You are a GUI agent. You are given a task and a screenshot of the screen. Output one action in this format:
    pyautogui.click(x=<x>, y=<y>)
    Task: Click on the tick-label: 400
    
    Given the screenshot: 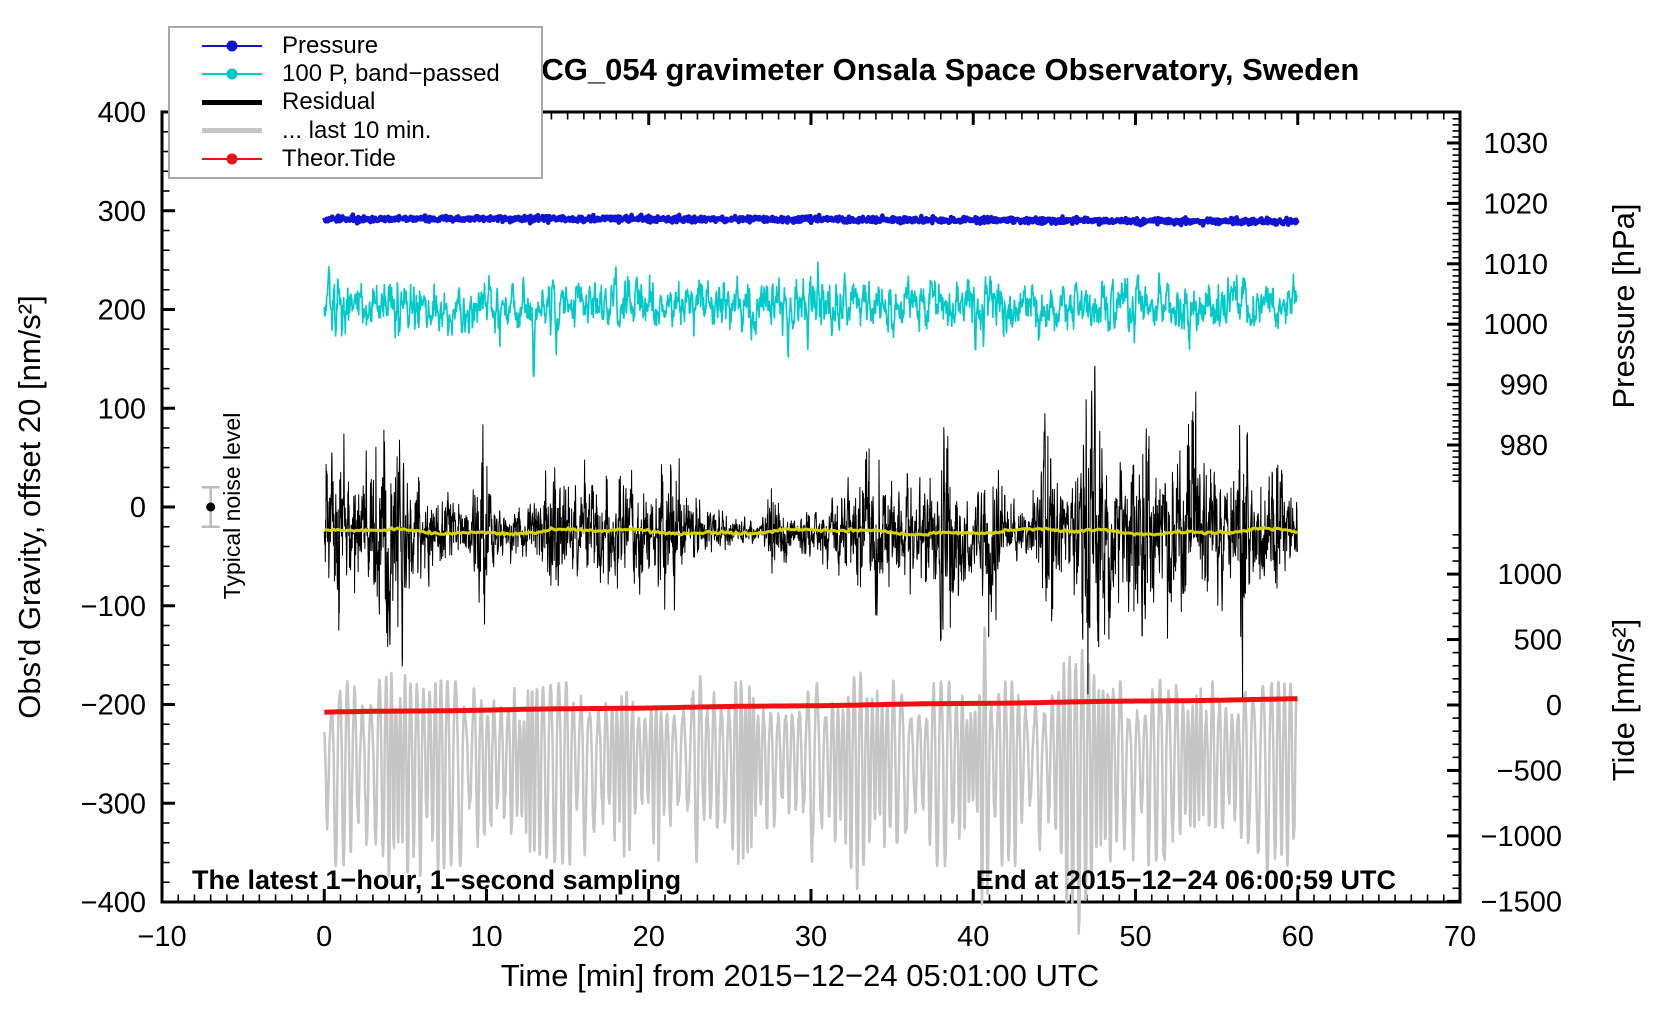 What is the action you would take?
    pyautogui.click(x=122, y=113)
    